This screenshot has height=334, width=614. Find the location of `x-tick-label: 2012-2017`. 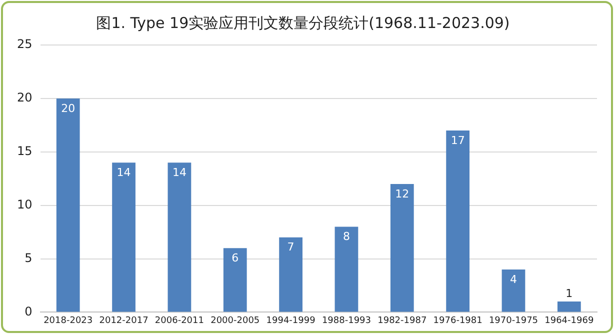

x-tick-label: 2012-2017 is located at coordinates (123, 321).